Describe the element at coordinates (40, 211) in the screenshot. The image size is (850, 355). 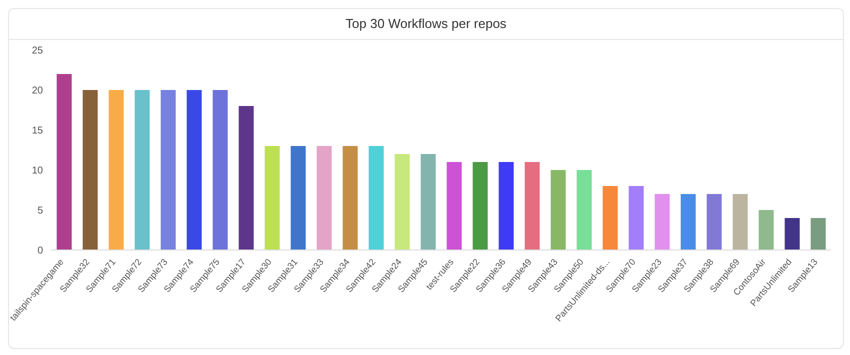
I see `y-tick-label: 5` at that location.